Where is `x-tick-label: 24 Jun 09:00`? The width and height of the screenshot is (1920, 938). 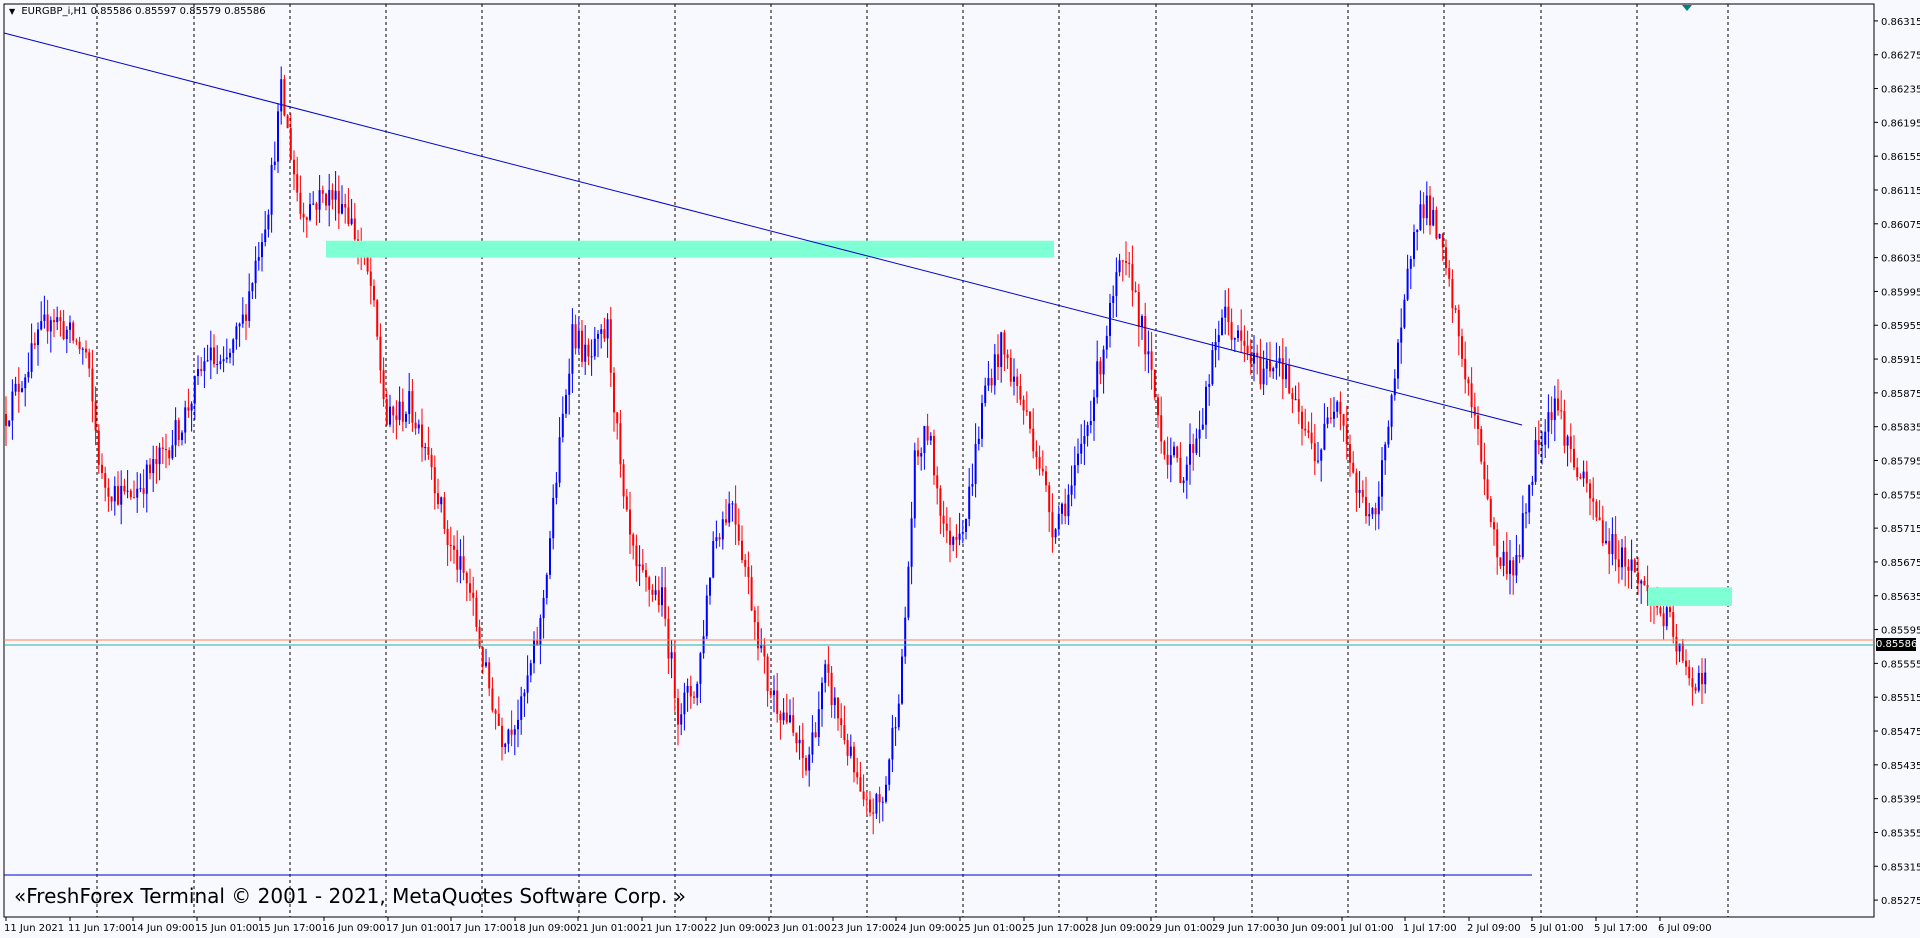 x-tick-label: 24 Jun 09:00 is located at coordinates (926, 928).